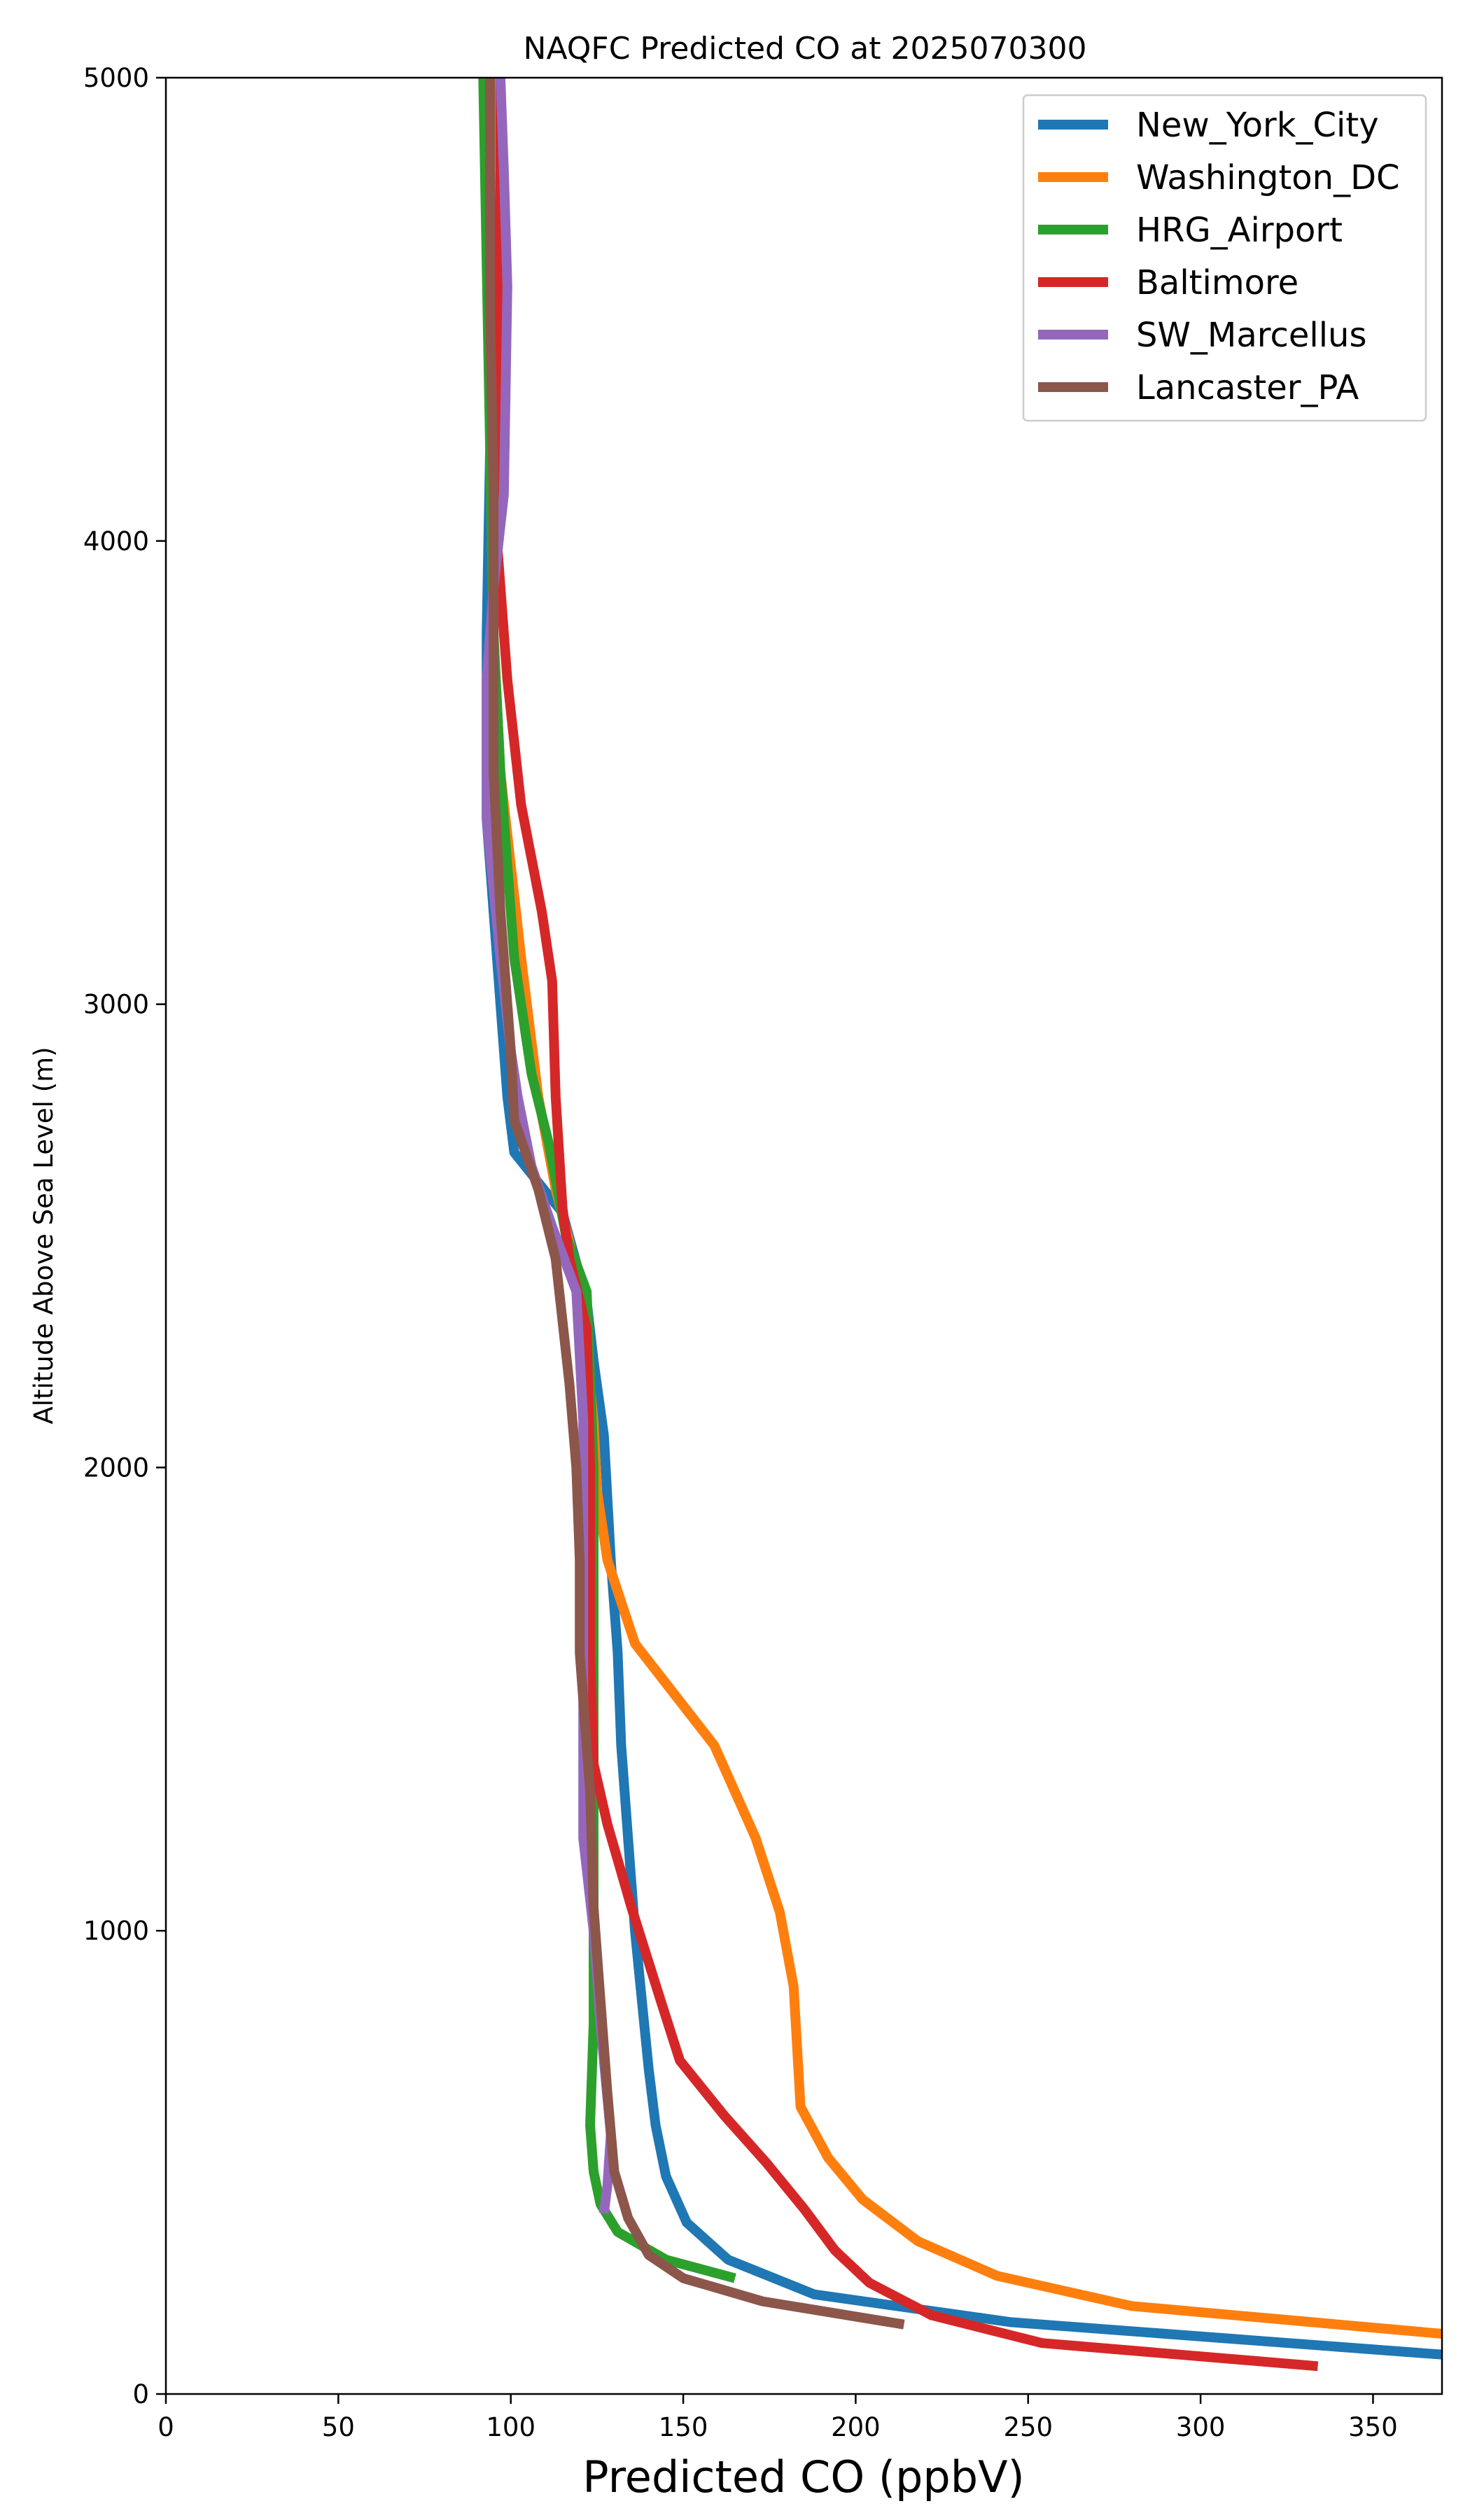  Describe the element at coordinates (683, 2427) in the screenshot. I see `x-tick-label: 150` at that location.